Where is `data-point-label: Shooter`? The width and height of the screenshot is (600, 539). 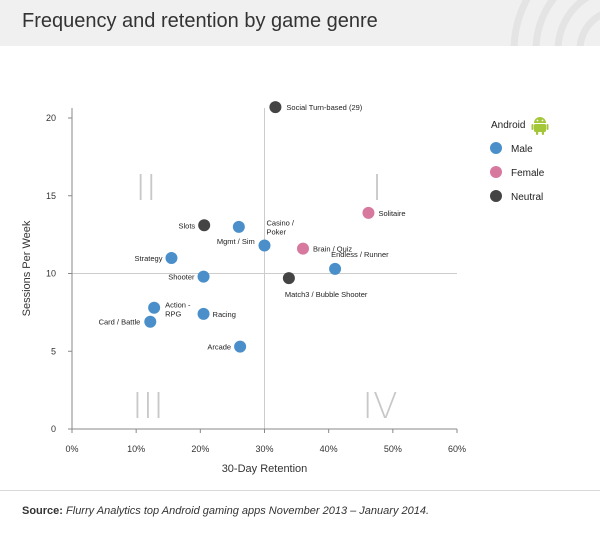
data-point-label: Shooter is located at coordinates (181, 277).